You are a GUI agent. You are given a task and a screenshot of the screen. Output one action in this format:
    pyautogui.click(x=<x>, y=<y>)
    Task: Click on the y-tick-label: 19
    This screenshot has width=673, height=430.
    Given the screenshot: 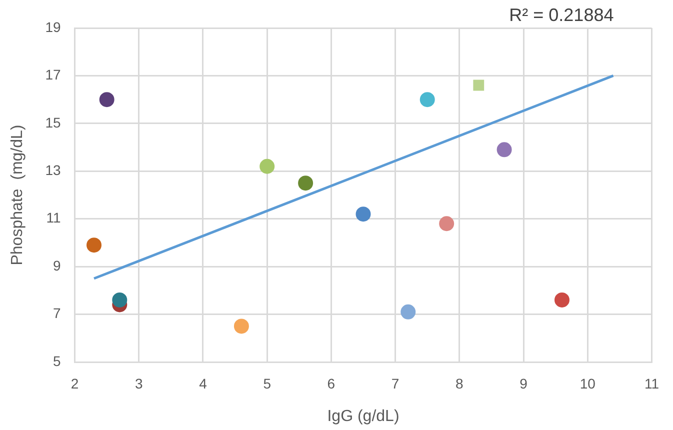 What is the action you would take?
    pyautogui.click(x=53, y=26)
    